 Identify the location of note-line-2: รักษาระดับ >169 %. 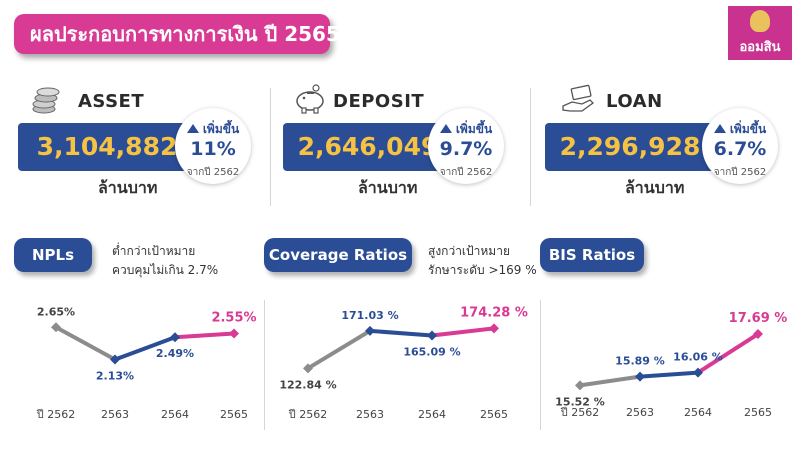
(482, 270).